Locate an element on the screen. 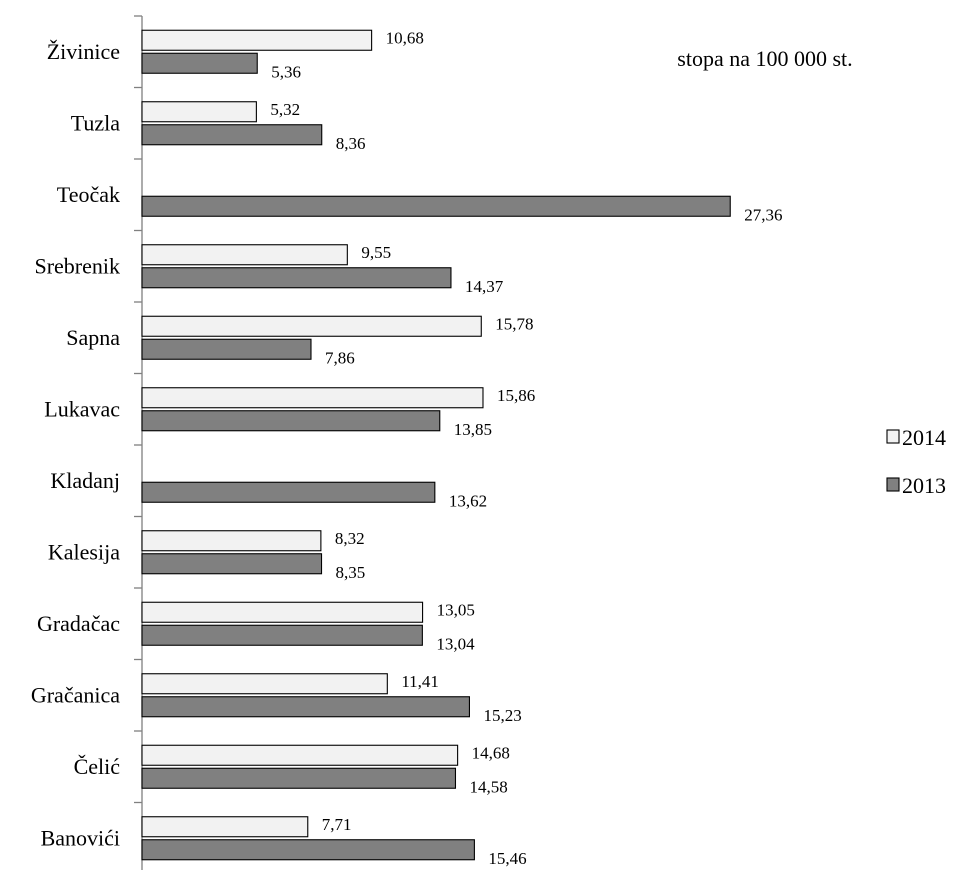 The width and height of the screenshot is (959, 870). data-label-2013: 8,35 is located at coordinates (351, 572).